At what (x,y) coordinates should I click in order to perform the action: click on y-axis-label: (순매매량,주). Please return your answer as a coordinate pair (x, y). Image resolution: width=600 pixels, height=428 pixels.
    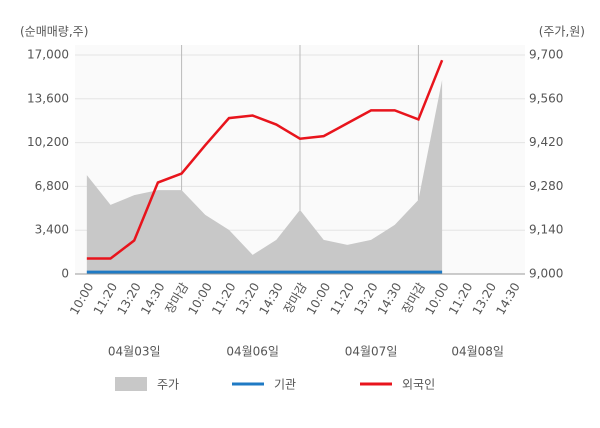
    Looking at the image, I should click on (54, 32).